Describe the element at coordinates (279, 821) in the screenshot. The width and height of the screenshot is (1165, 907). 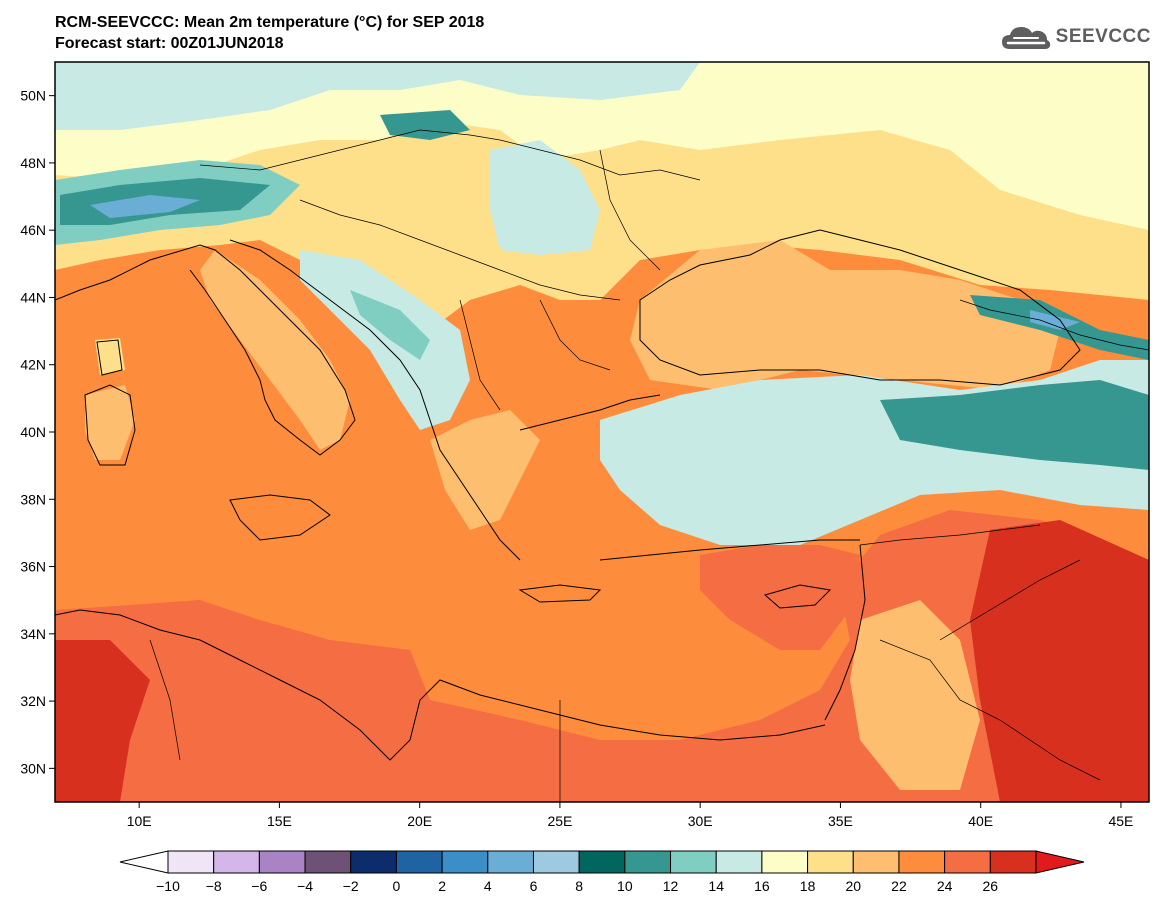
I see `lon-tick-label: 15E` at that location.